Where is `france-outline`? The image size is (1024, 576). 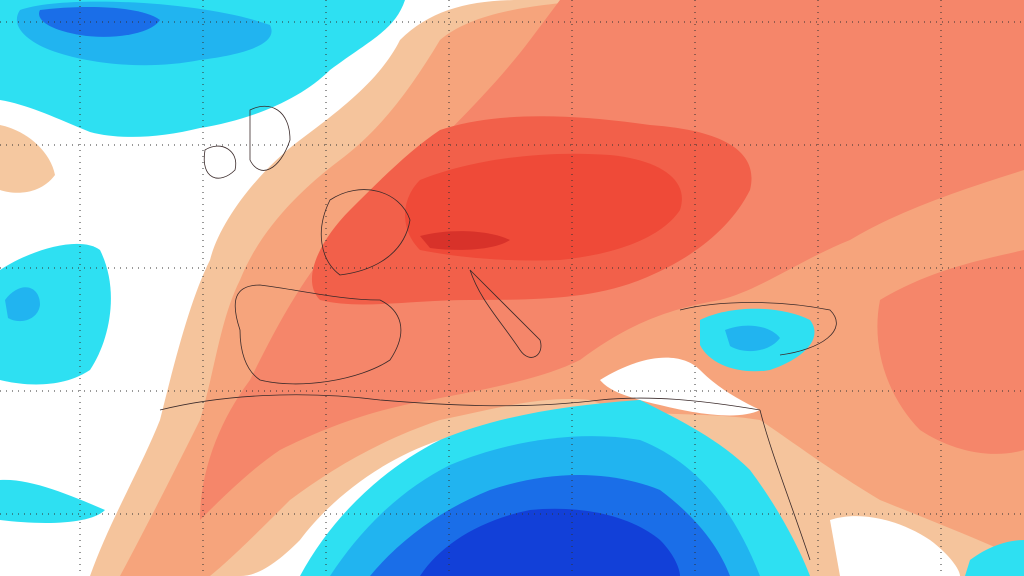 france-outline is located at coordinates (365, 232).